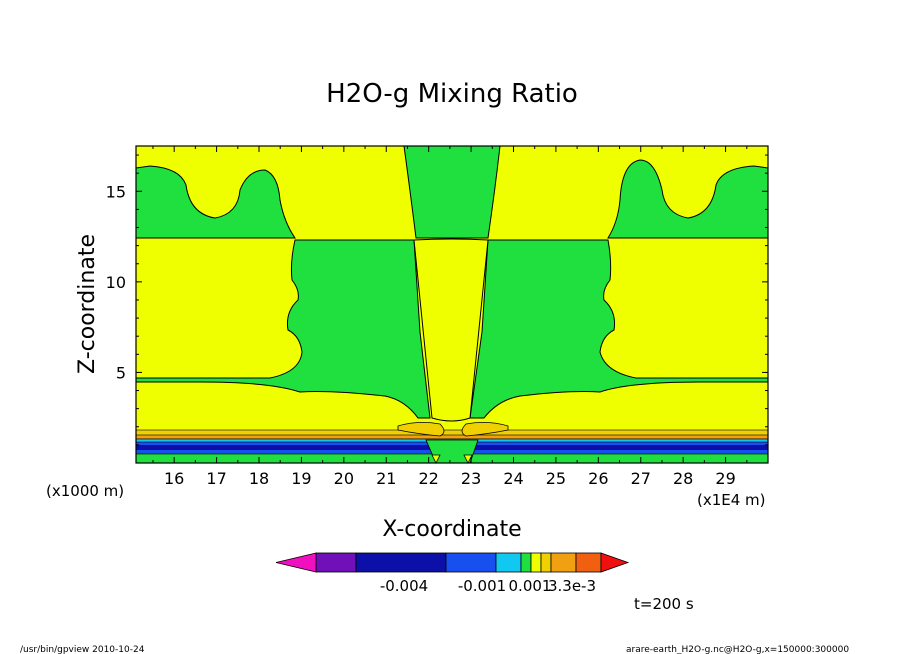 The image size is (904, 654). I want to click on x-tick-label: 20, so click(344, 478).